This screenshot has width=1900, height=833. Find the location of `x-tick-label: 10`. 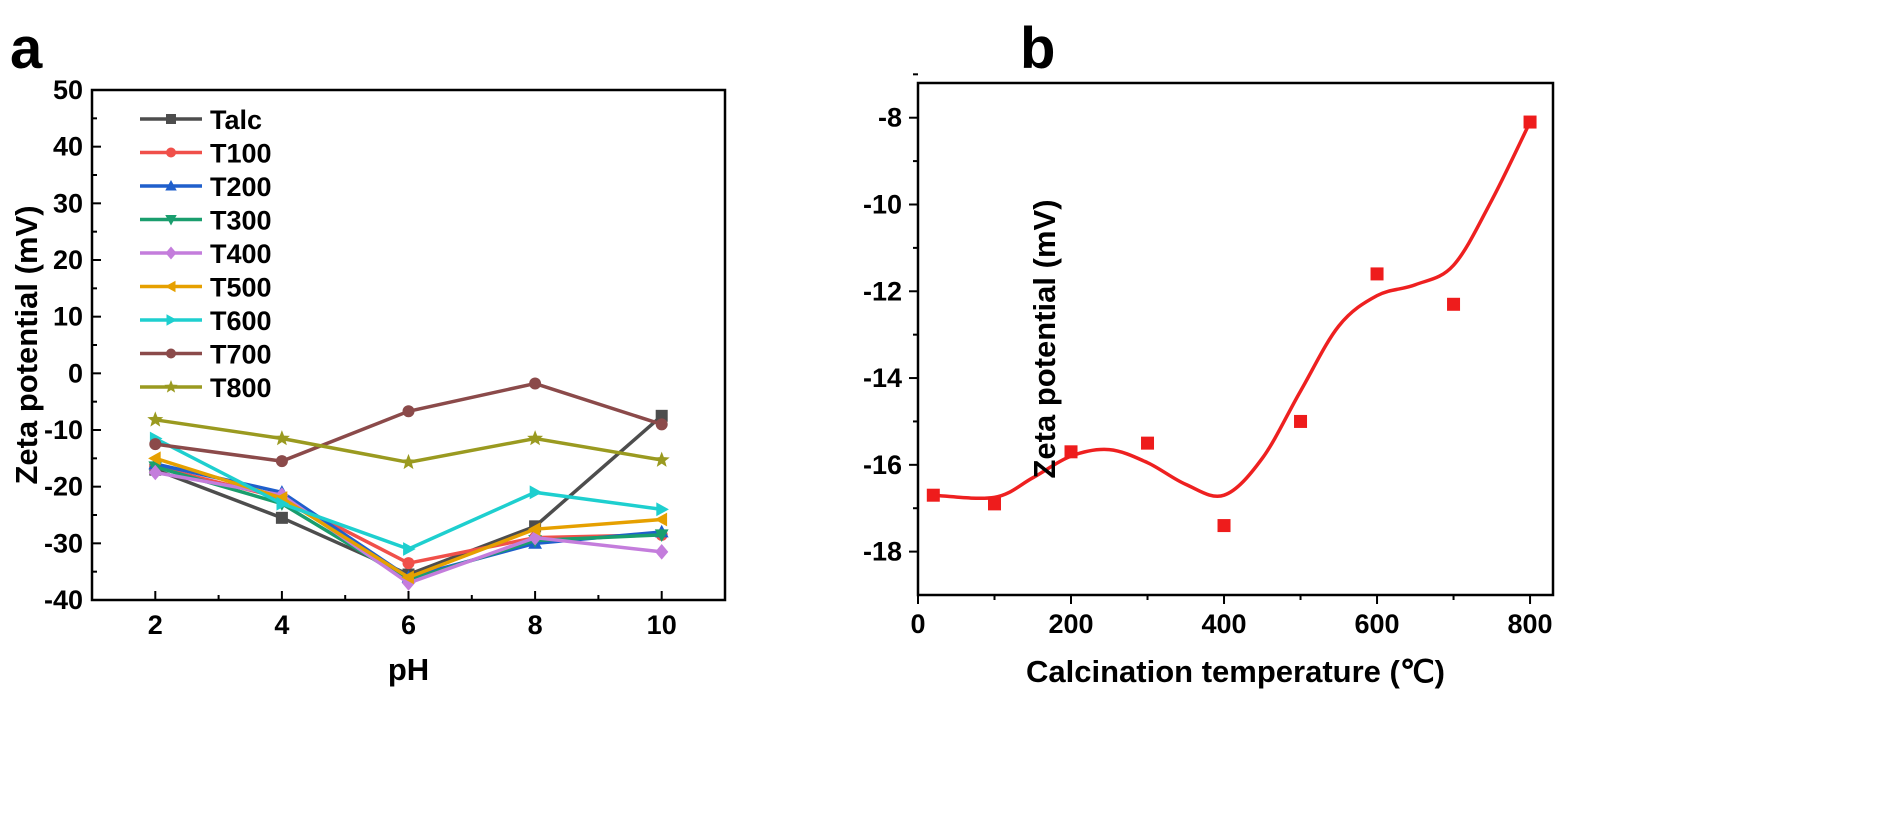

x-tick-label: 10 is located at coordinates (662, 625).